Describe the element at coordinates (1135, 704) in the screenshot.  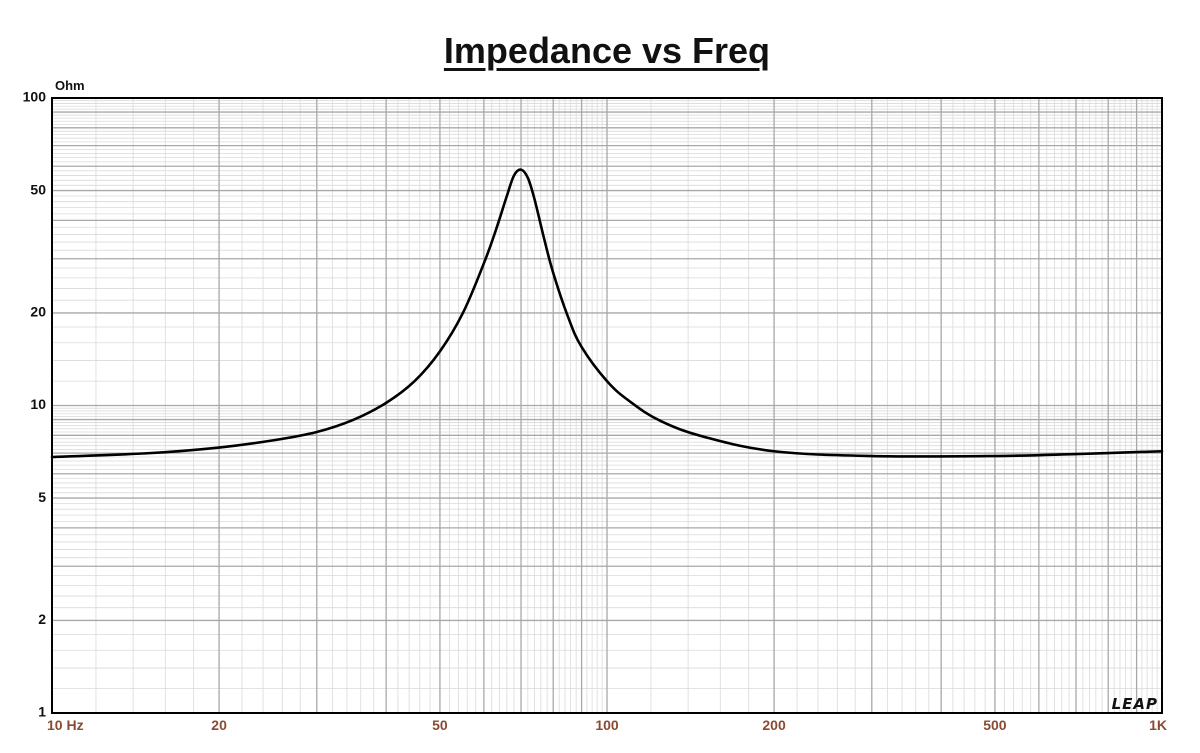
I see `leap-logo: LEAP` at that location.